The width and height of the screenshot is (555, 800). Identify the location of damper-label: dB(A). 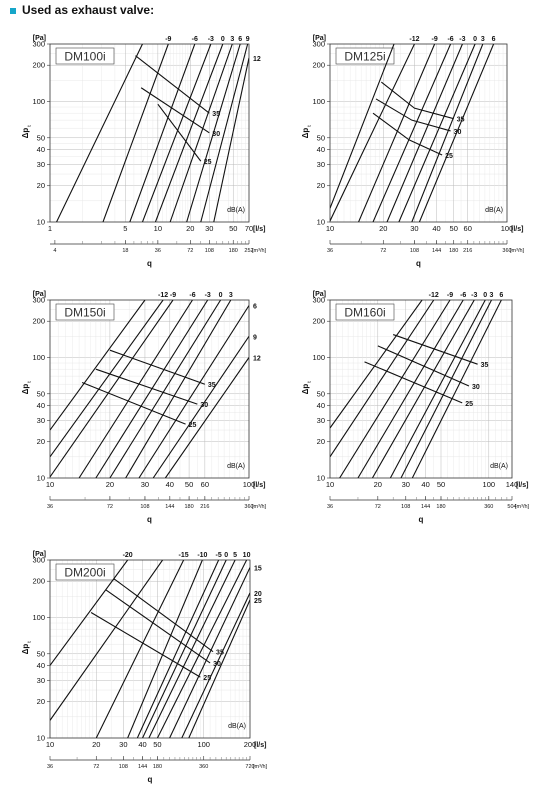
(237, 726).